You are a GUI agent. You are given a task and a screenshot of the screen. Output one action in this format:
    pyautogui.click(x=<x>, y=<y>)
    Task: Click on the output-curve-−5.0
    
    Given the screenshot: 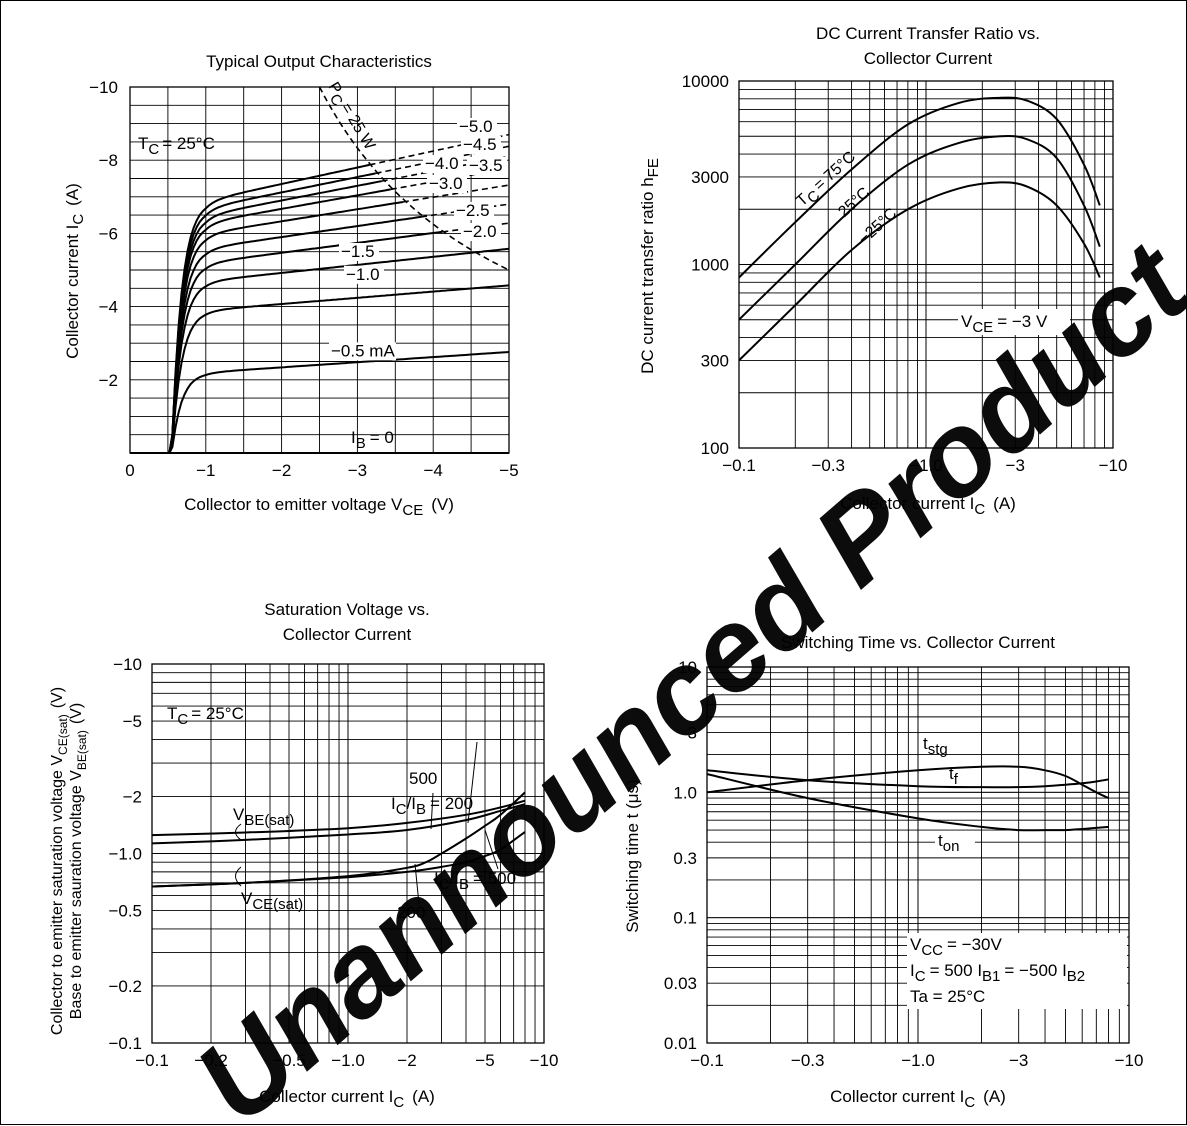 What is the action you would take?
    pyautogui.click(x=250, y=308)
    